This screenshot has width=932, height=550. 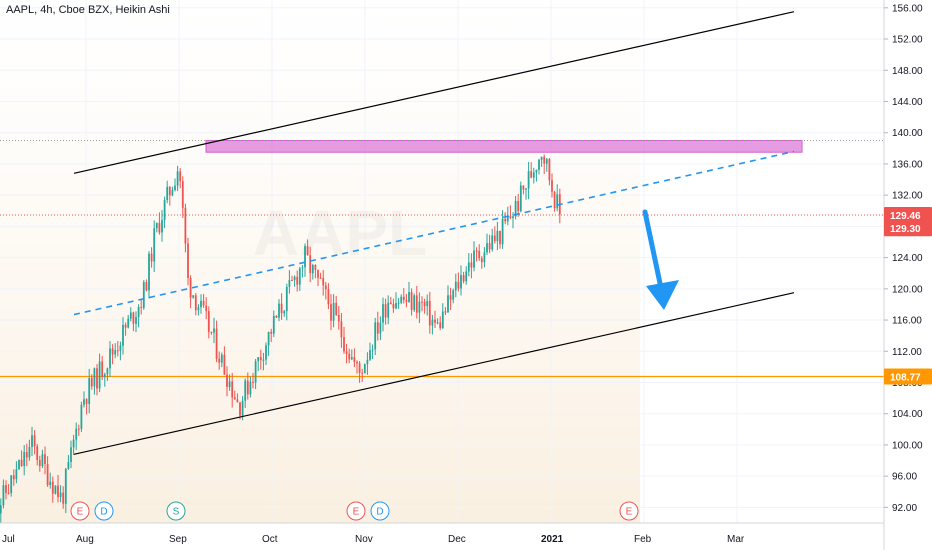 I want to click on price-tick-label: 144.00, so click(x=907, y=102).